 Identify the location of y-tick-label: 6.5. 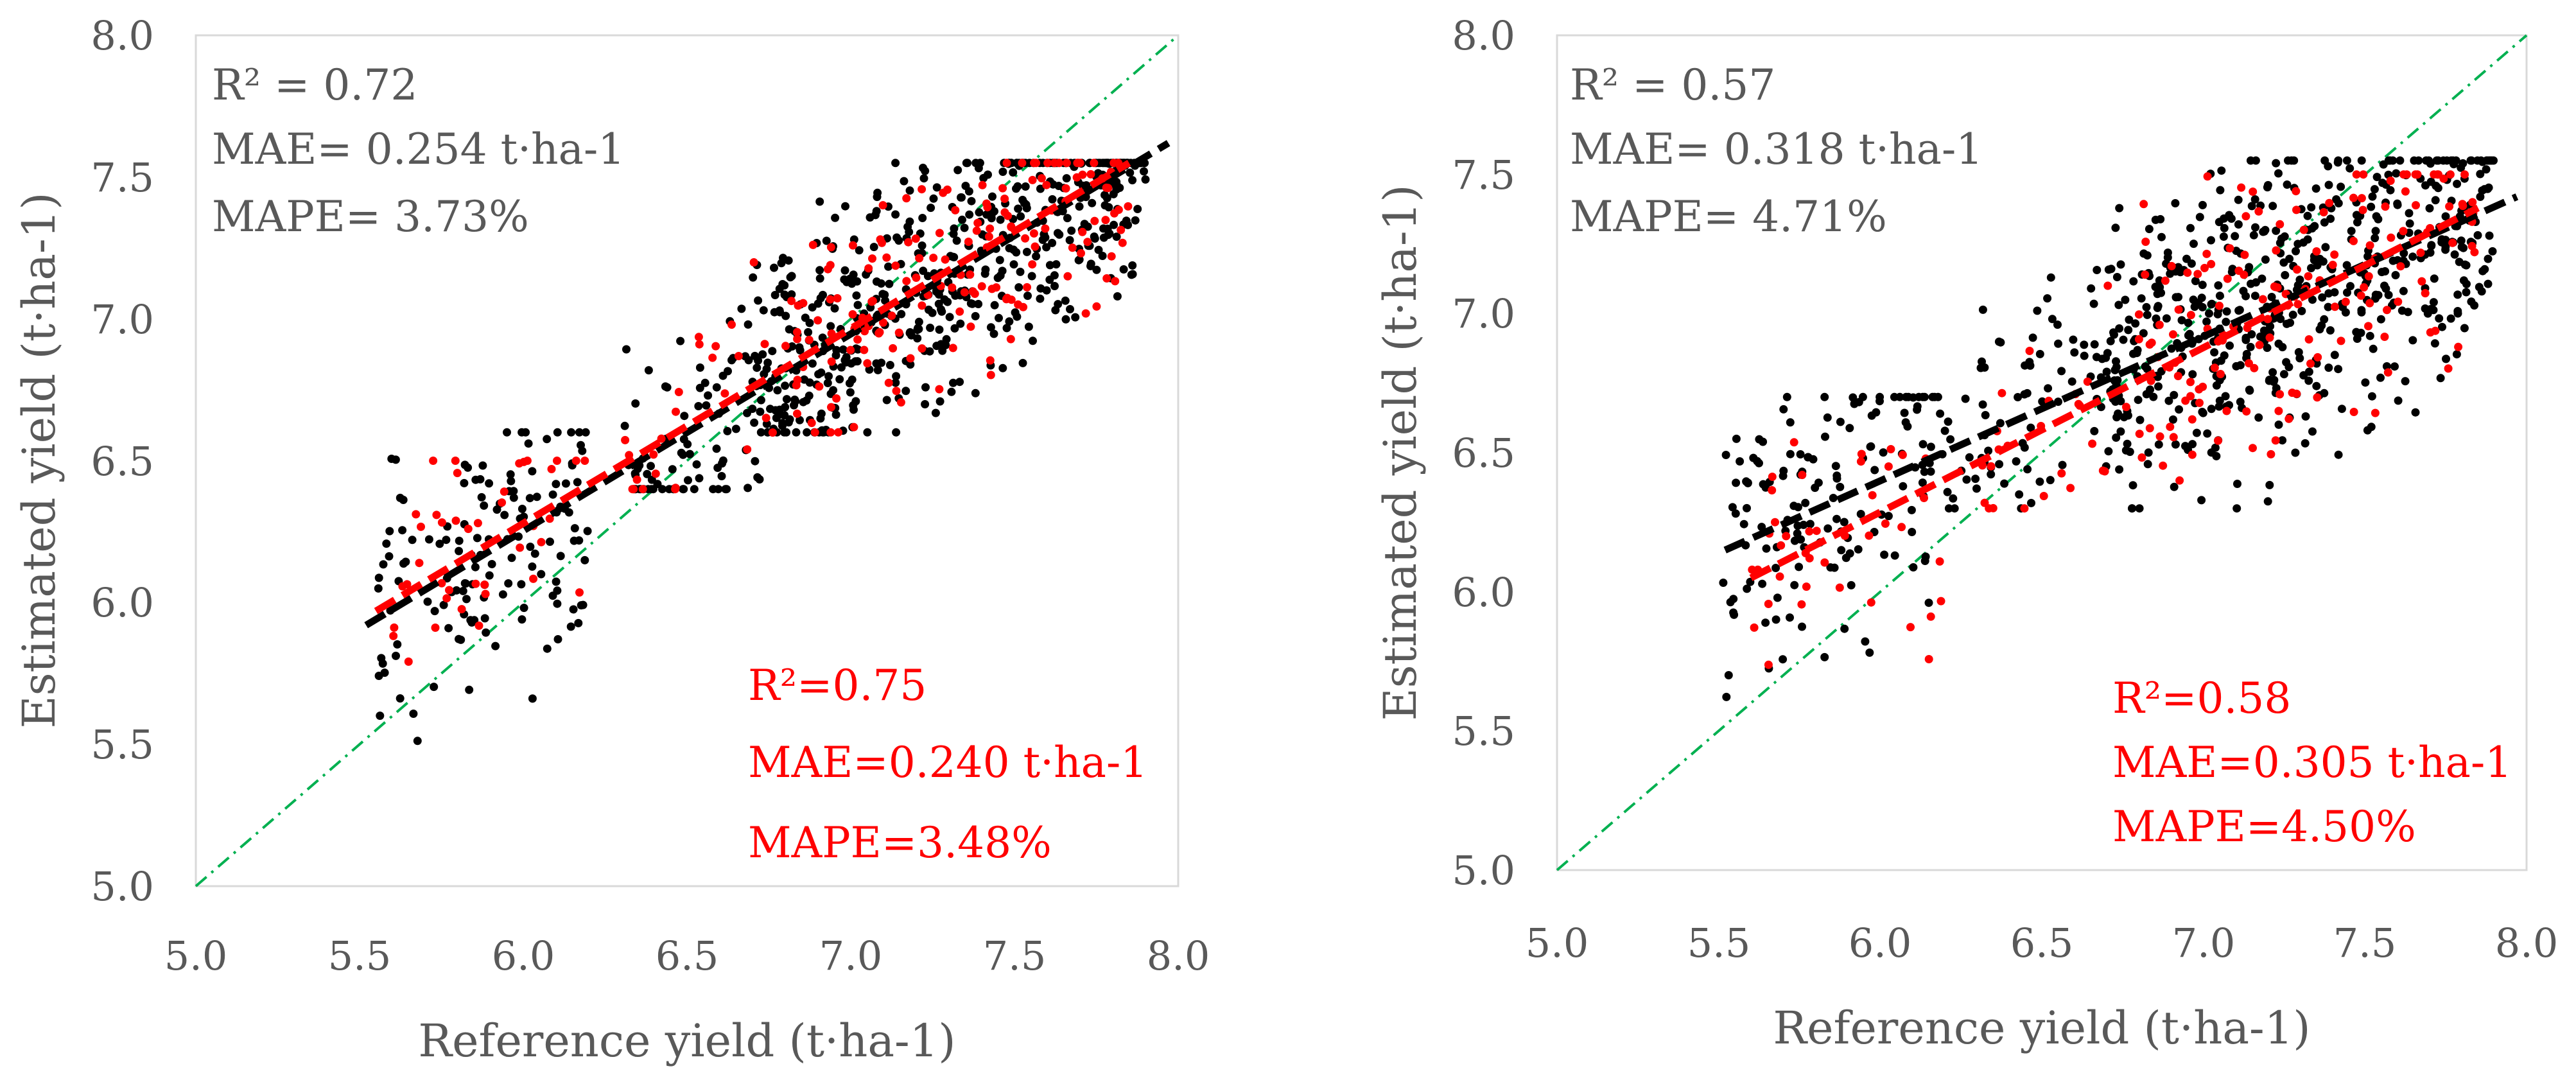
(1483, 453).